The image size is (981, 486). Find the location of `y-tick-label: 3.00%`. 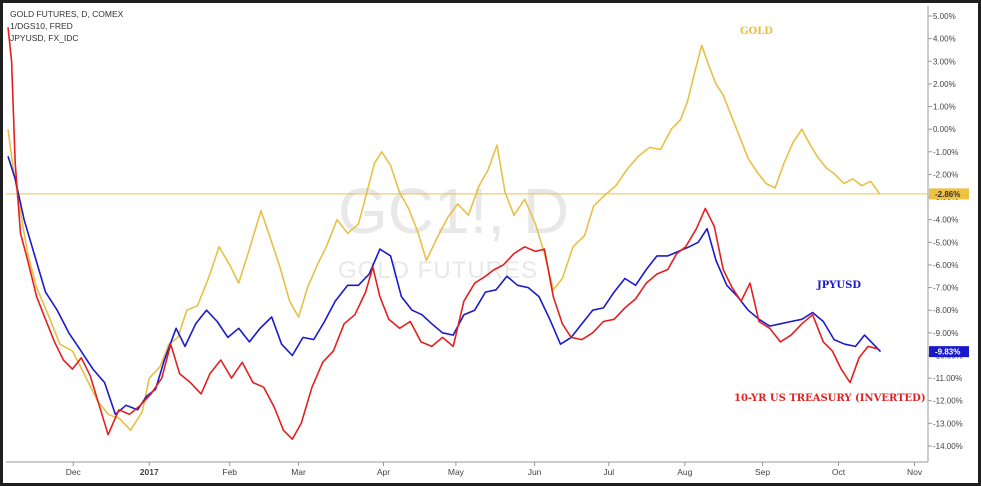

y-tick-label: 3.00% is located at coordinates (944, 61).